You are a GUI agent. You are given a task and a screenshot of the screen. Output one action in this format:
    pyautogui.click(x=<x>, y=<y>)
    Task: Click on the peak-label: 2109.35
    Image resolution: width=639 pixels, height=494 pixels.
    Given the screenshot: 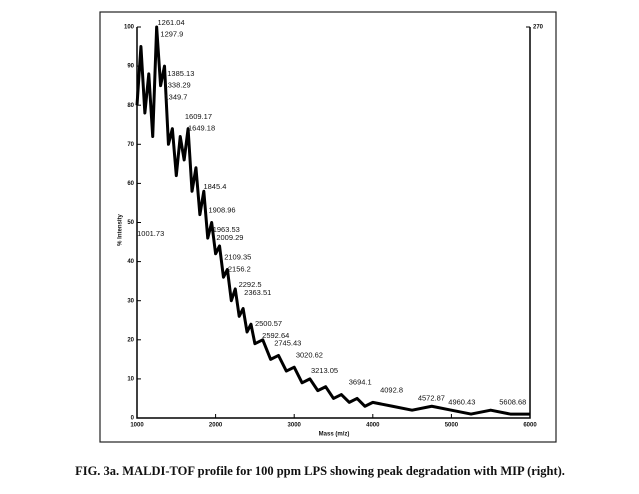 What is the action you would take?
    pyautogui.click(x=237, y=257)
    